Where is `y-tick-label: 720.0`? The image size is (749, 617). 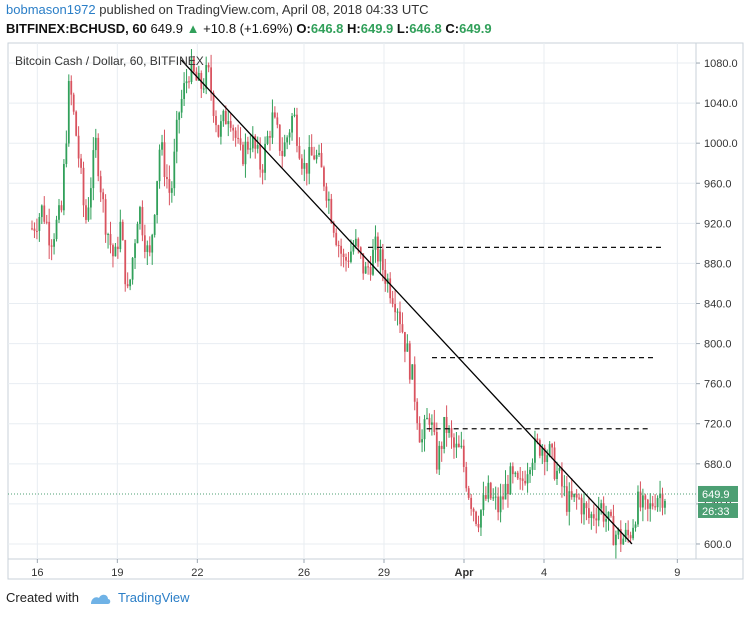
y-tick-label: 720.0 is located at coordinates (718, 425).